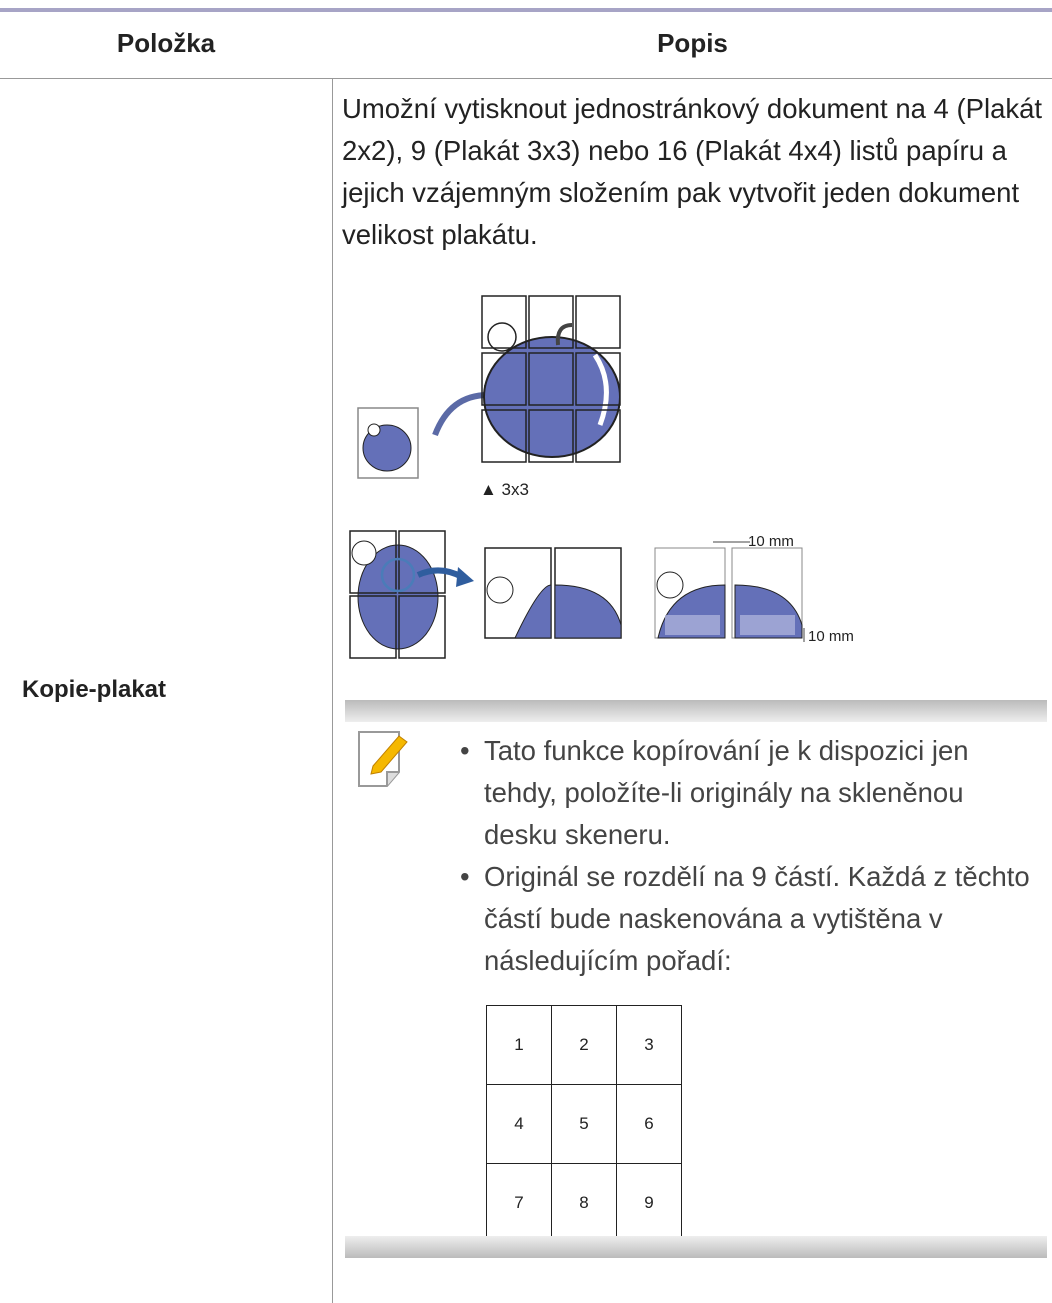  What do you see at coordinates (504, 489) in the screenshot?
I see `figure-caption: ▲ 3x3` at bounding box center [504, 489].